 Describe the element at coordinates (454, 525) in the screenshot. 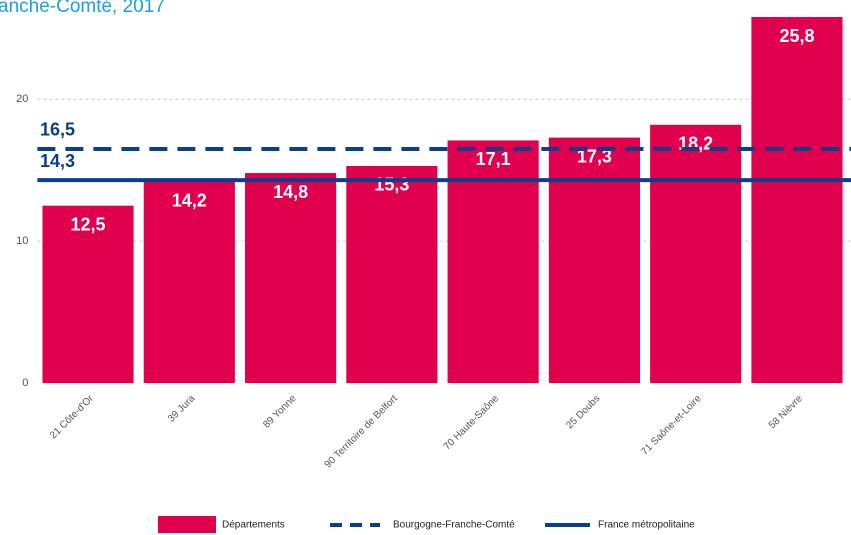

I see `legend-label: Bourgogne-Franche-Comté` at that location.